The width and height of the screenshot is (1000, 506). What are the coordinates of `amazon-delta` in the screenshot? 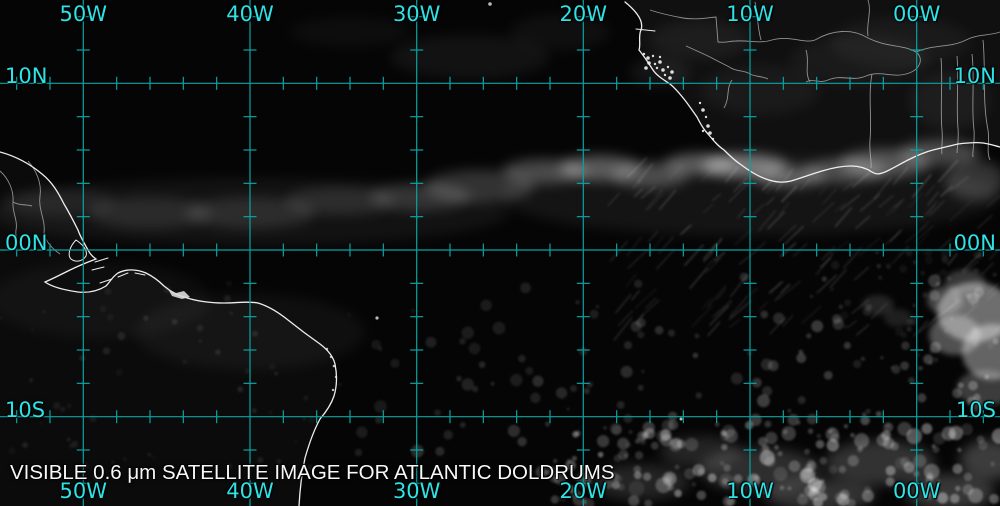 It's located at (107, 261).